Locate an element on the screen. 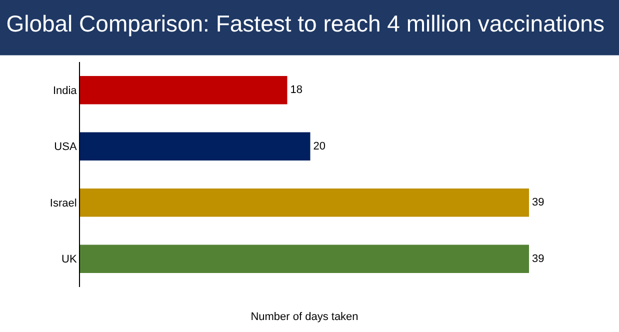 Image resolution: width=619 pixels, height=332 pixels. y-tick-label: USA is located at coordinates (66, 147).